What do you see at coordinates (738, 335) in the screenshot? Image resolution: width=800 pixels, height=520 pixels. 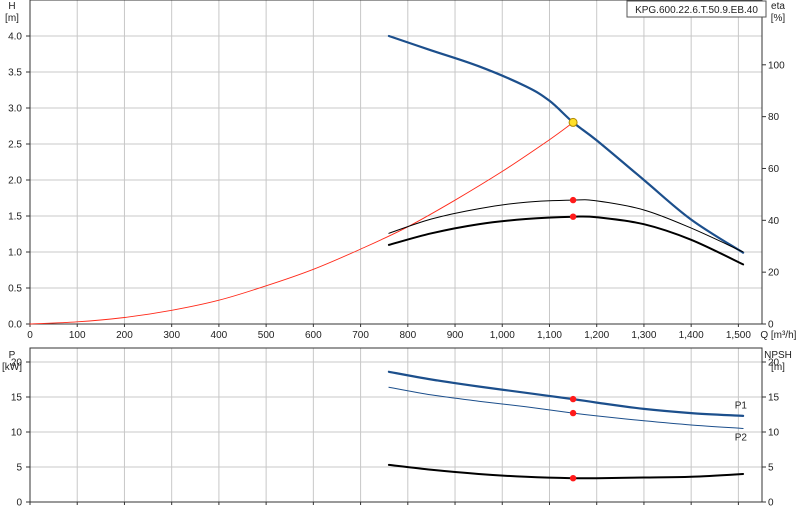 I see `top-x-tick-label-15: 1,500` at bounding box center [738, 335].